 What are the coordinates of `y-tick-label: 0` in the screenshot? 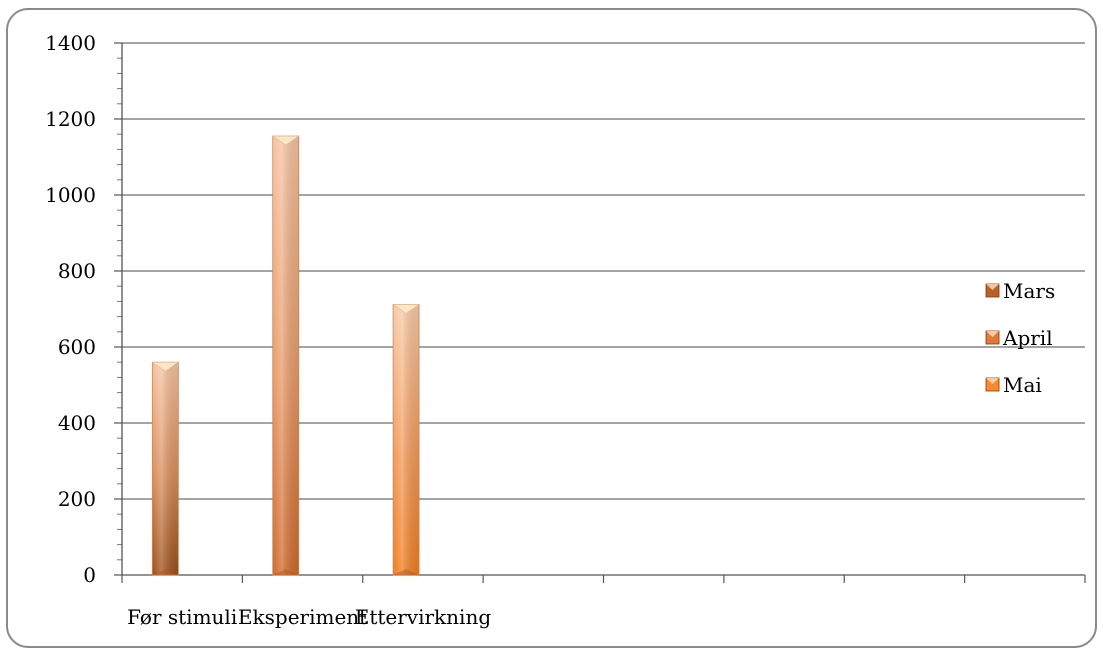 It's located at (89, 575).